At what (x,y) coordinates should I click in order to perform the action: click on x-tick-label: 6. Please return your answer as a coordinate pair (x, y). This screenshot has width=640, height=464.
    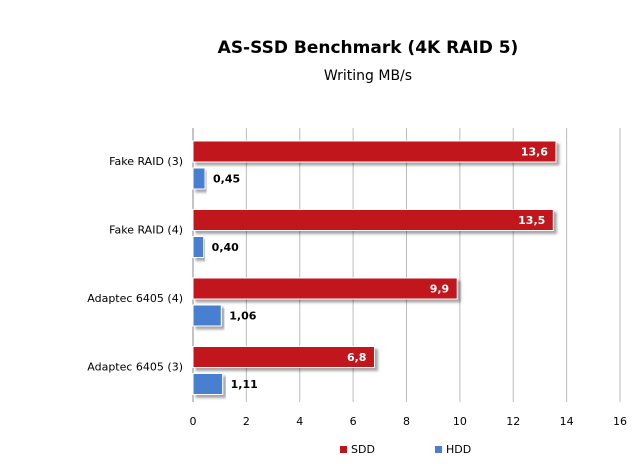
    Looking at the image, I should click on (353, 421).